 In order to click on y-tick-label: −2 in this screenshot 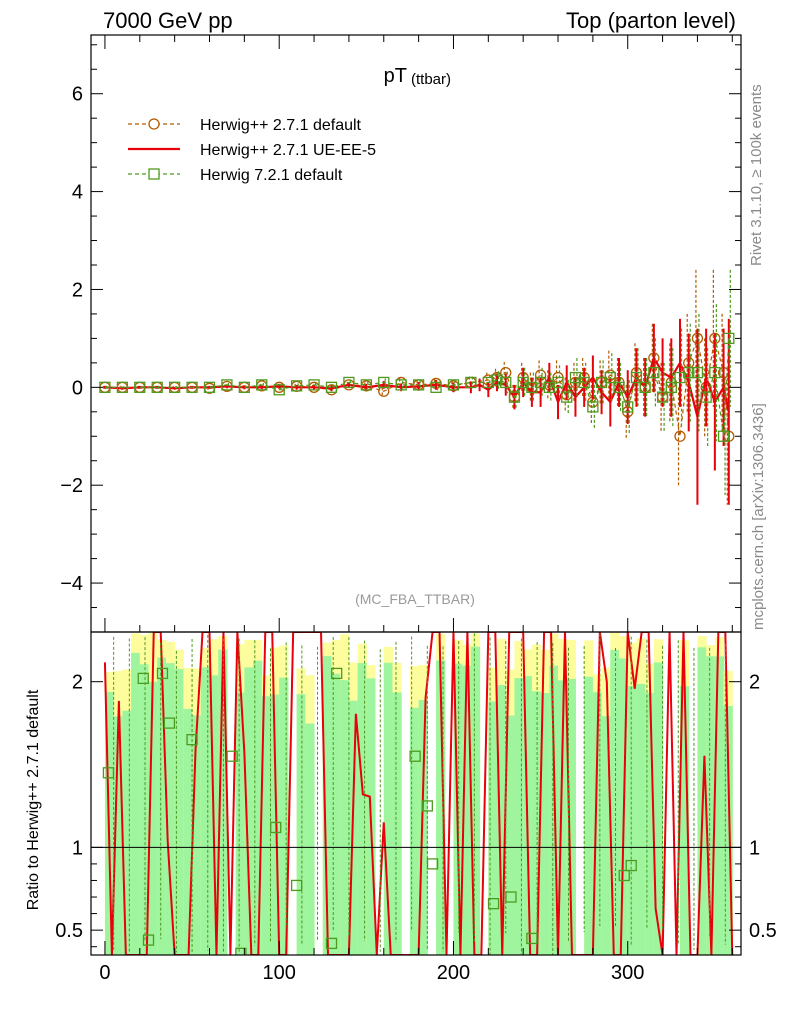, I will do `click(71, 486)`.